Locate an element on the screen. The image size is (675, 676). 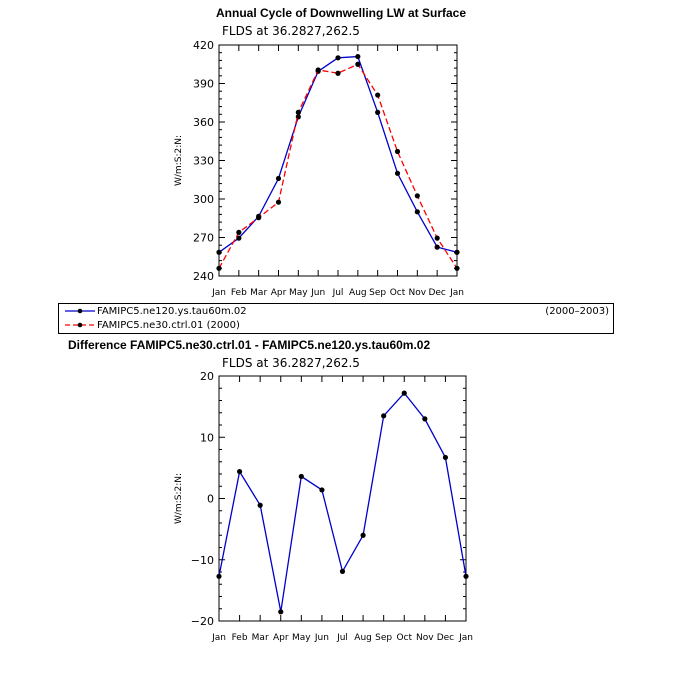
chart2-xtick-label: Jun is located at coordinates (321, 638).